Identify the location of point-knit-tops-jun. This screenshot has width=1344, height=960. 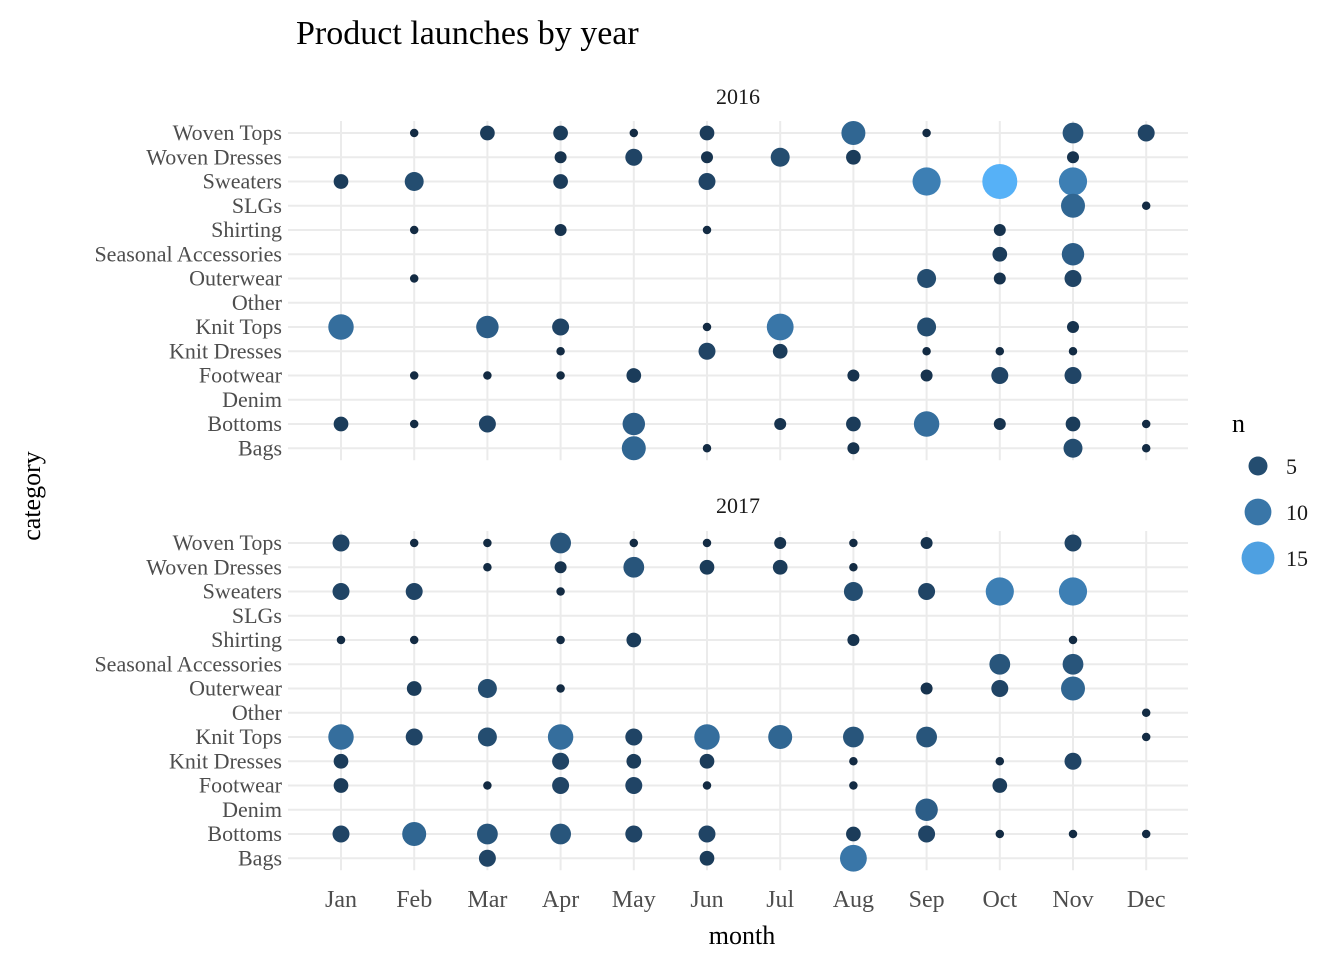
(707, 737).